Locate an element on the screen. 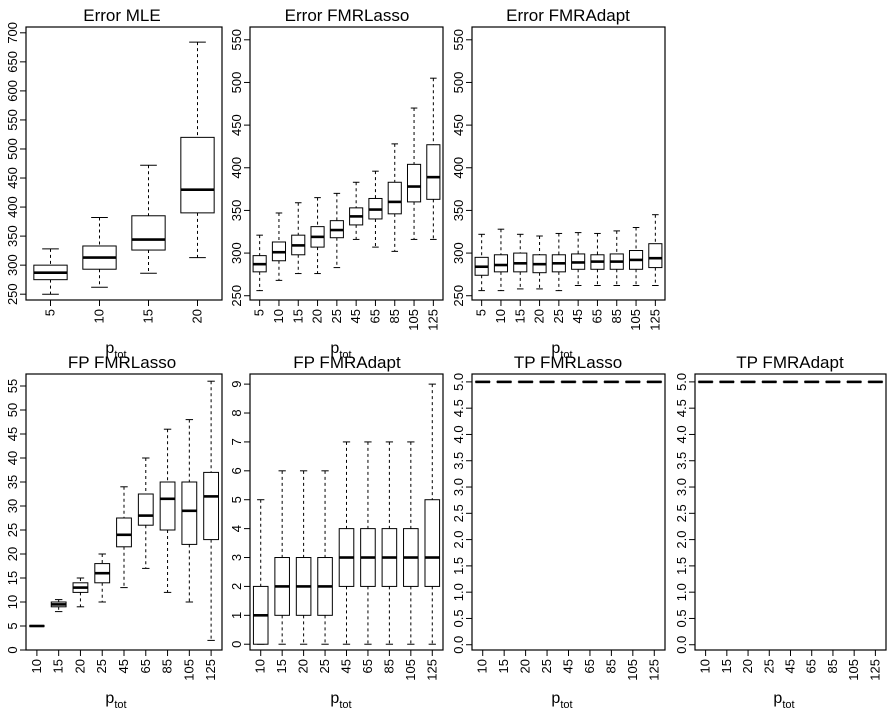 Image resolution: width=888 pixels, height=709 pixels. y-tick-label: 3.0 is located at coordinates (458, 487).